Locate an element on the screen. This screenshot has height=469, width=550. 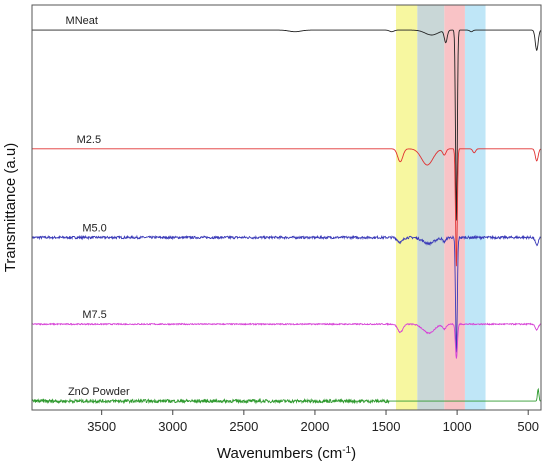
x-tick-label-4: 1500 is located at coordinates (386, 426).